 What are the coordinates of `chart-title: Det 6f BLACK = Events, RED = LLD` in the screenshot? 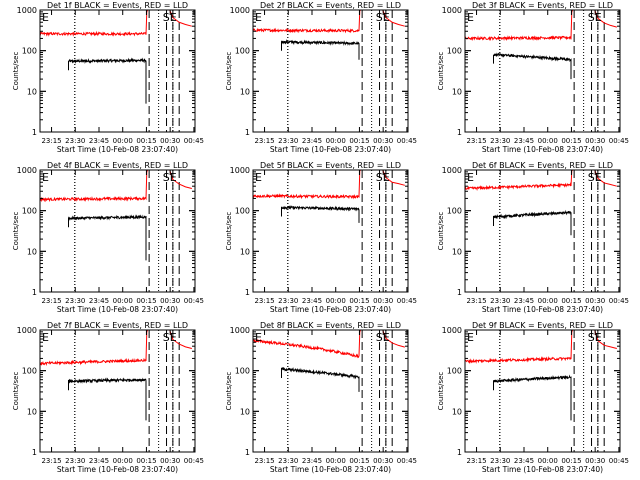 It's located at (542, 165).